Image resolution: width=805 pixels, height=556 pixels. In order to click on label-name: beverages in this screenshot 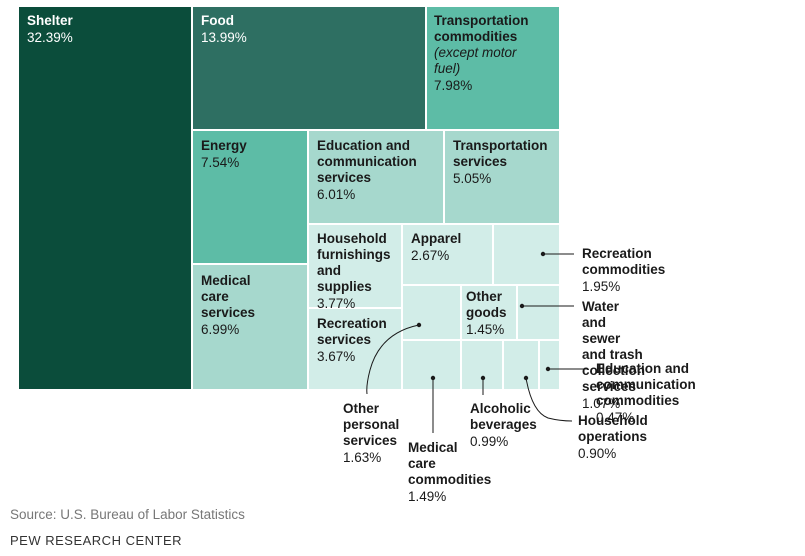, I will do `click(503, 424)`.